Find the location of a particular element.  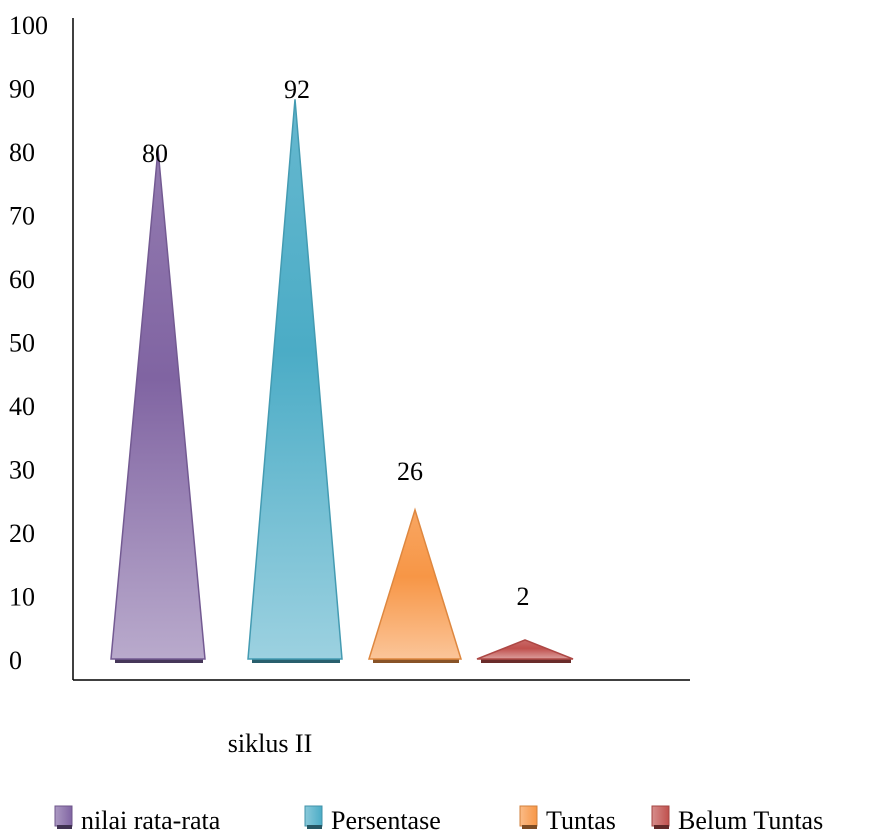

bar-persentase is located at coordinates (295, 379).